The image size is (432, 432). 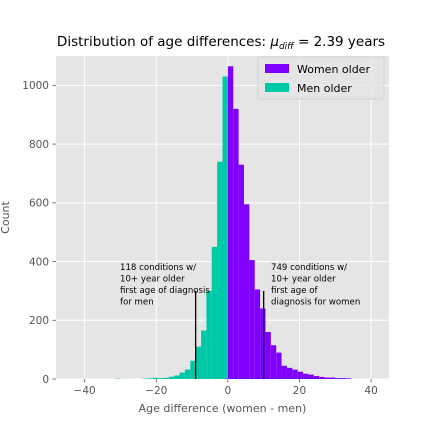 I want to click on x-axis-ticks: −40 −20 0 20 40, so click(x=226, y=388).